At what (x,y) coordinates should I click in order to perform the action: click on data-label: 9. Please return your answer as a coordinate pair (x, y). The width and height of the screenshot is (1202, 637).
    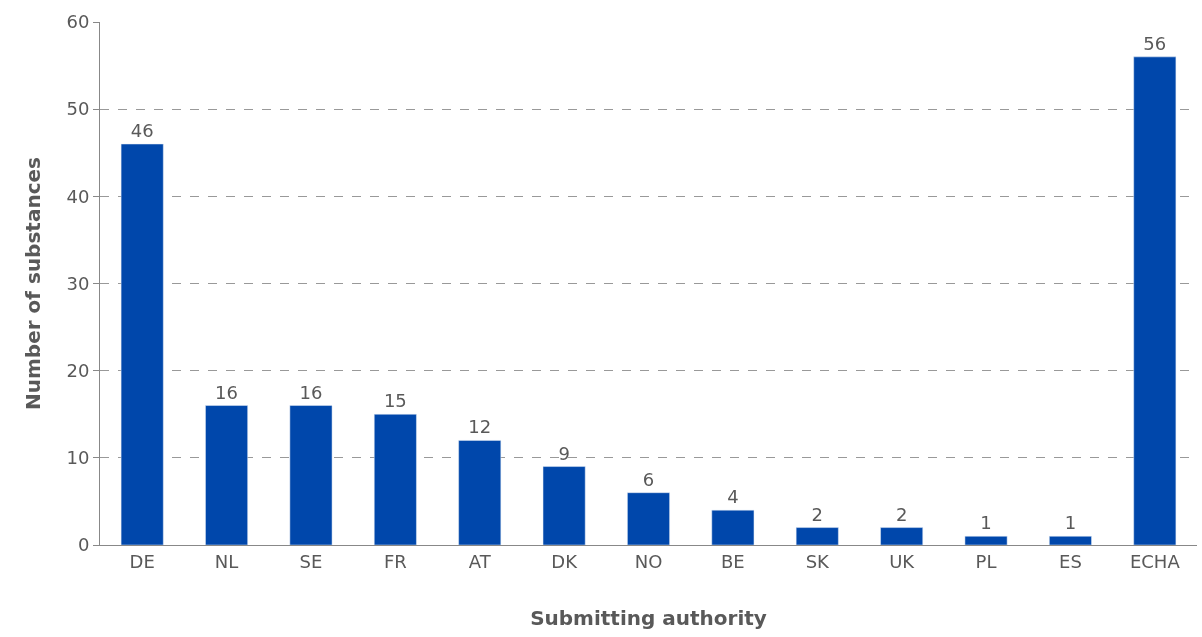
    Looking at the image, I should click on (564, 453).